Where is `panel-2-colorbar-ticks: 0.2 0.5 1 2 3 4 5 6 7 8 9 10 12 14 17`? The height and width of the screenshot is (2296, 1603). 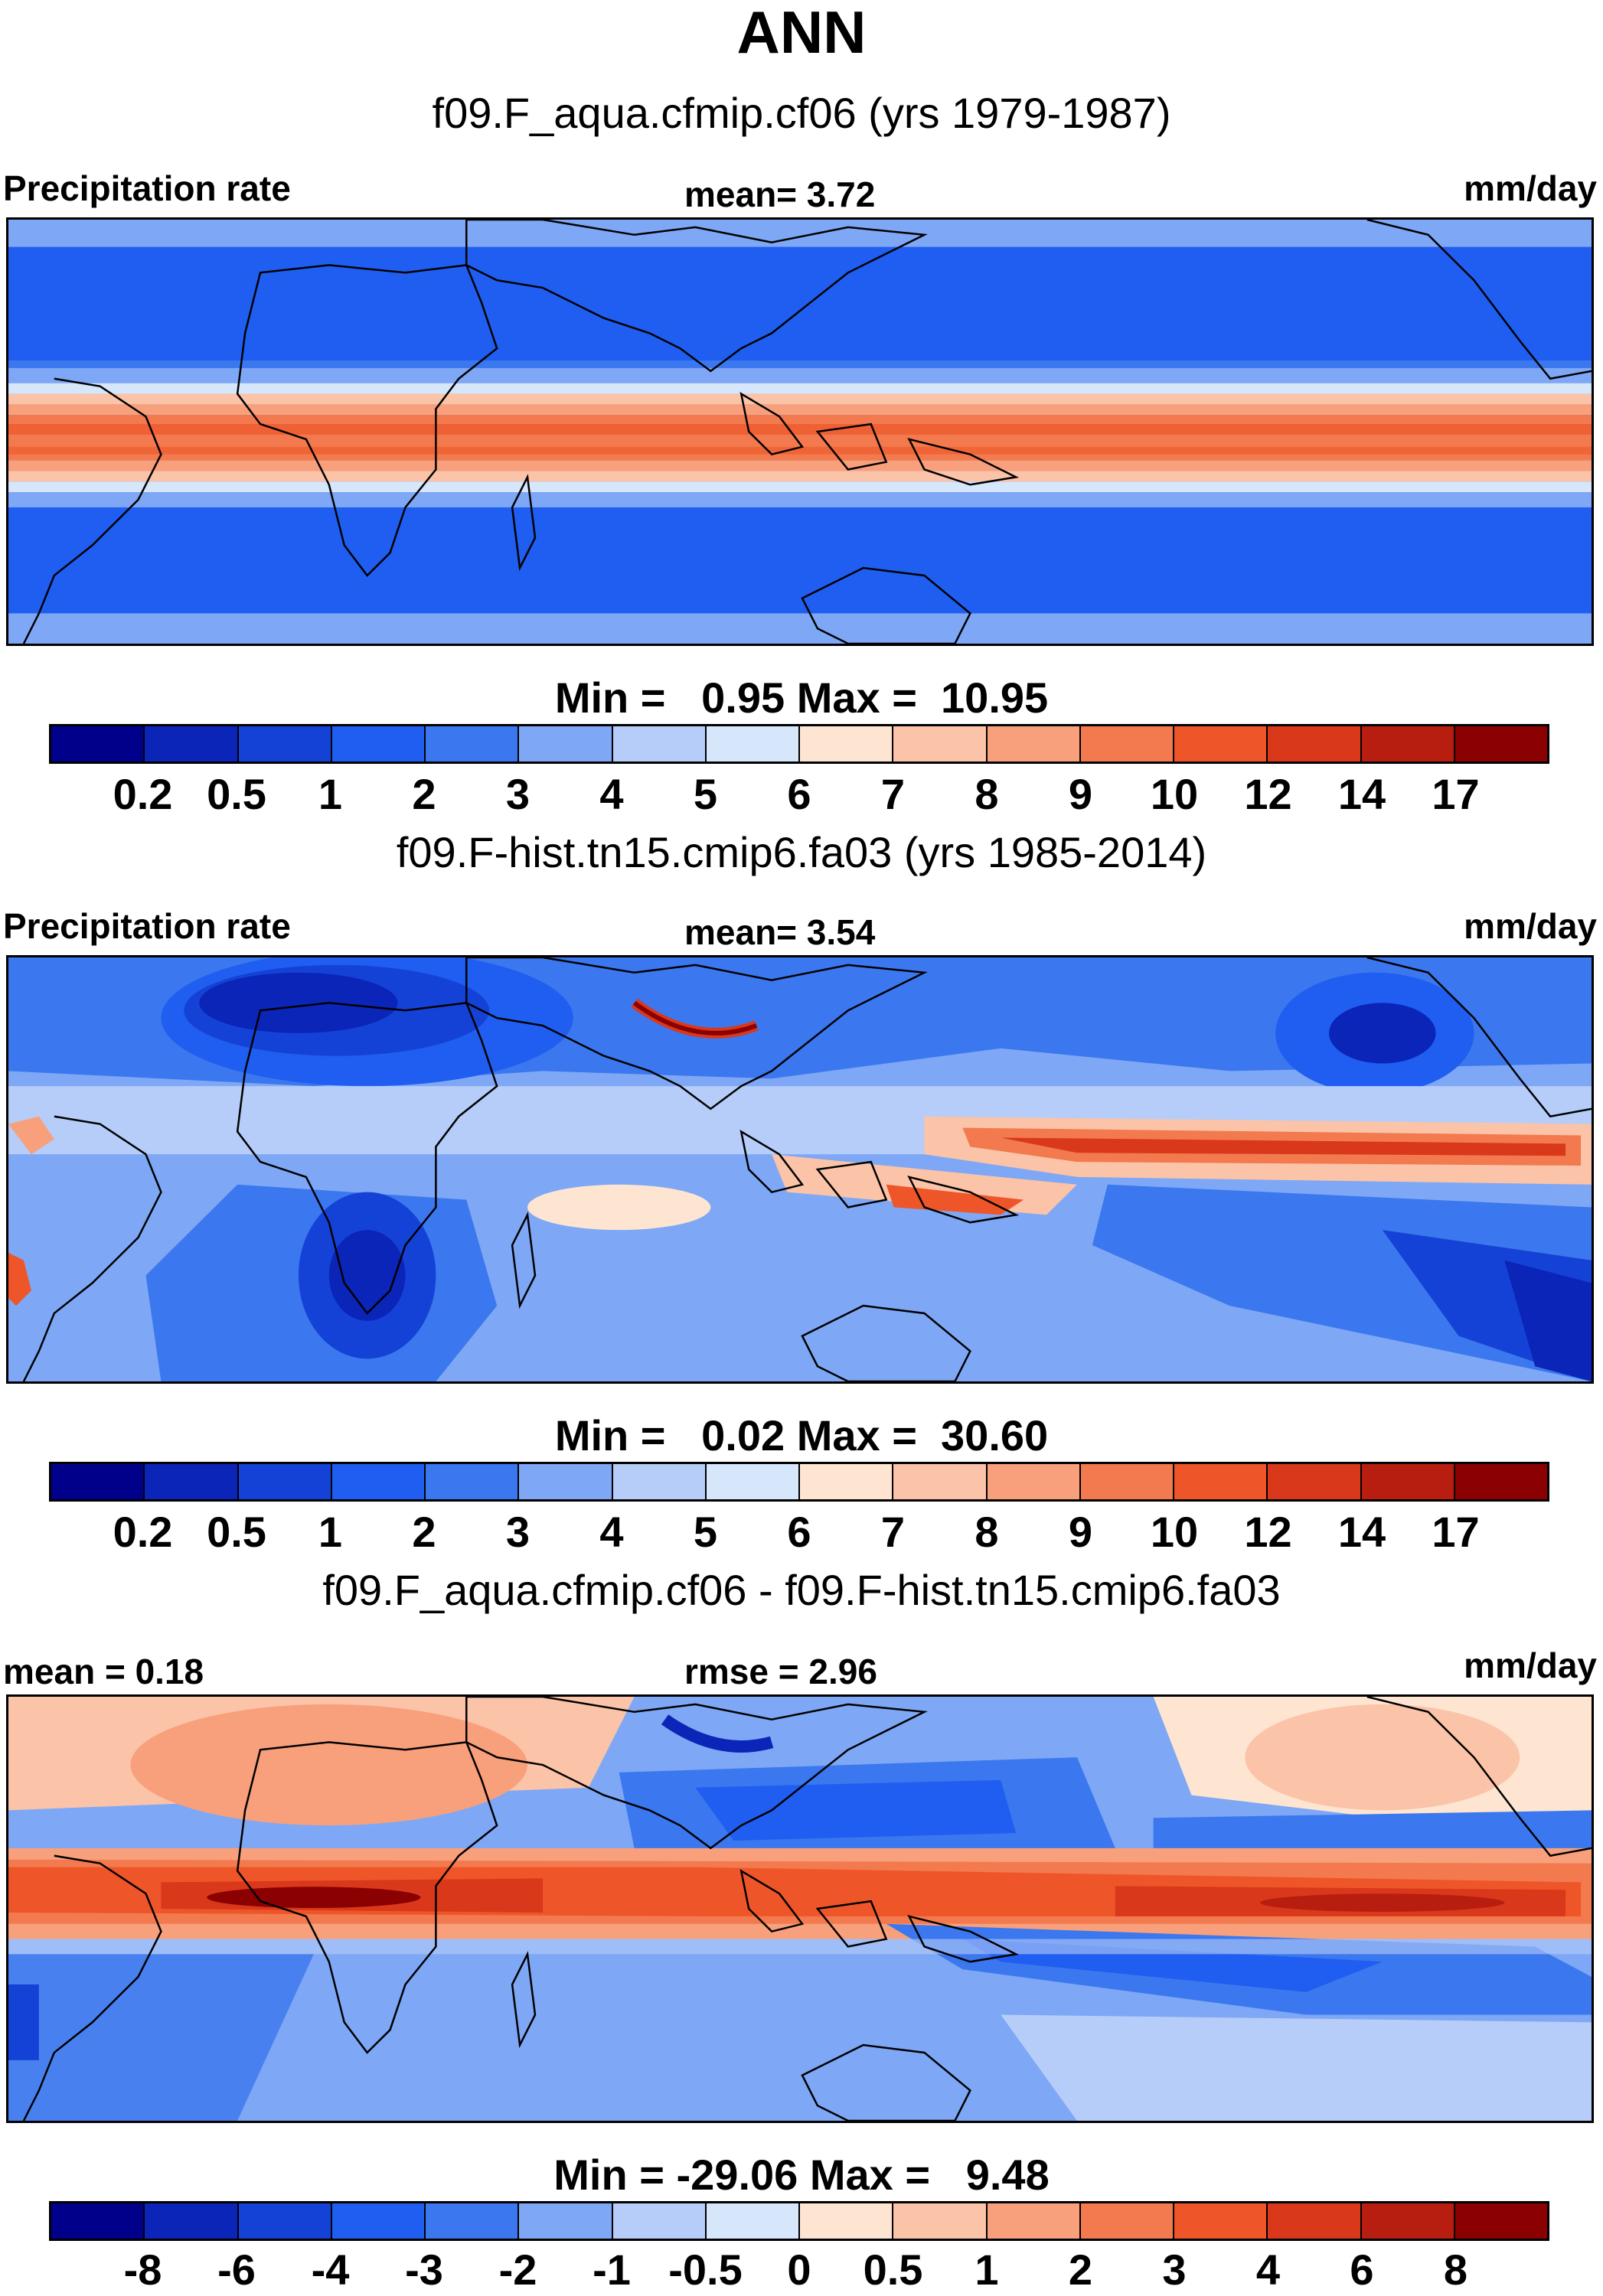 panel-2-colorbar-ticks: 0.2 0.5 1 2 3 4 5 6 7 8 9 10 12 14 17 is located at coordinates (799, 1532).